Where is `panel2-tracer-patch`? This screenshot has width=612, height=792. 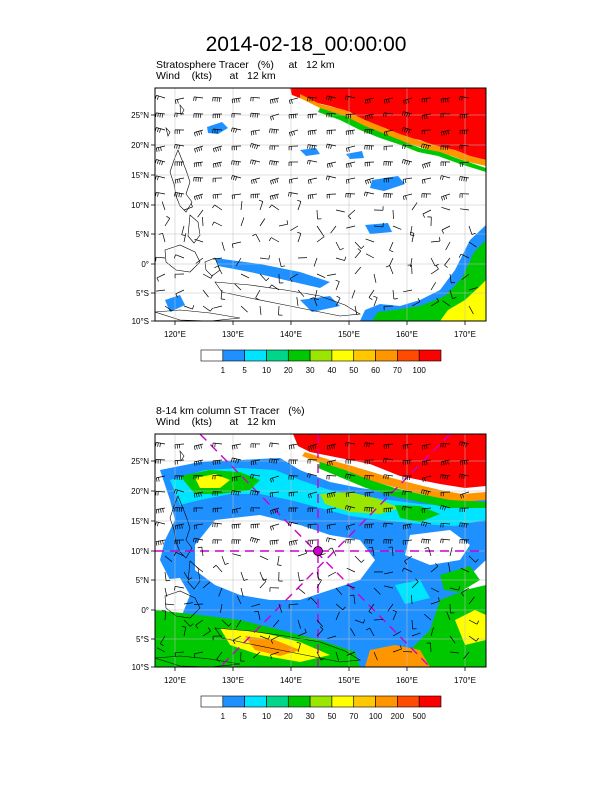
panel2-tracer-patch is located at coordinates (412, 592).